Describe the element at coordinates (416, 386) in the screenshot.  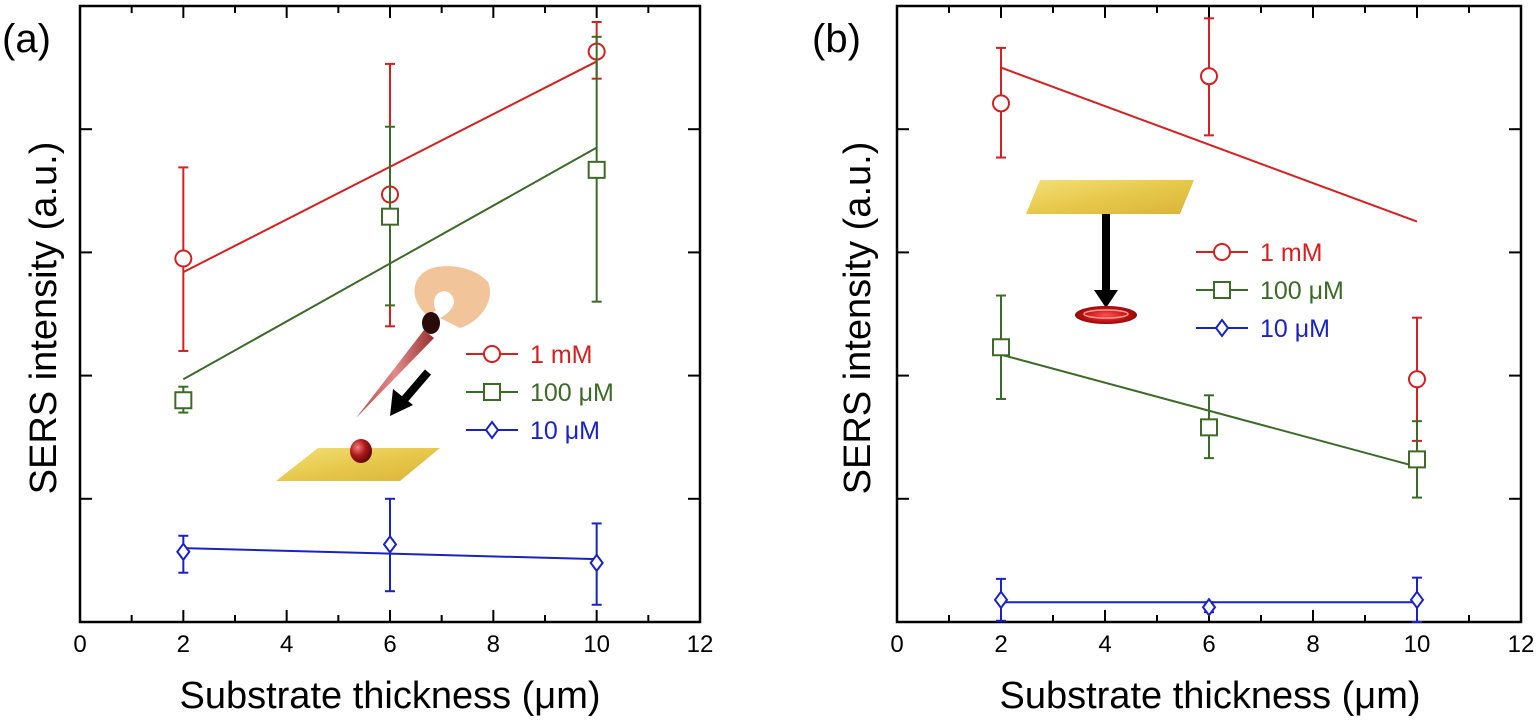
I see `pipette-arrow-shaft` at that location.